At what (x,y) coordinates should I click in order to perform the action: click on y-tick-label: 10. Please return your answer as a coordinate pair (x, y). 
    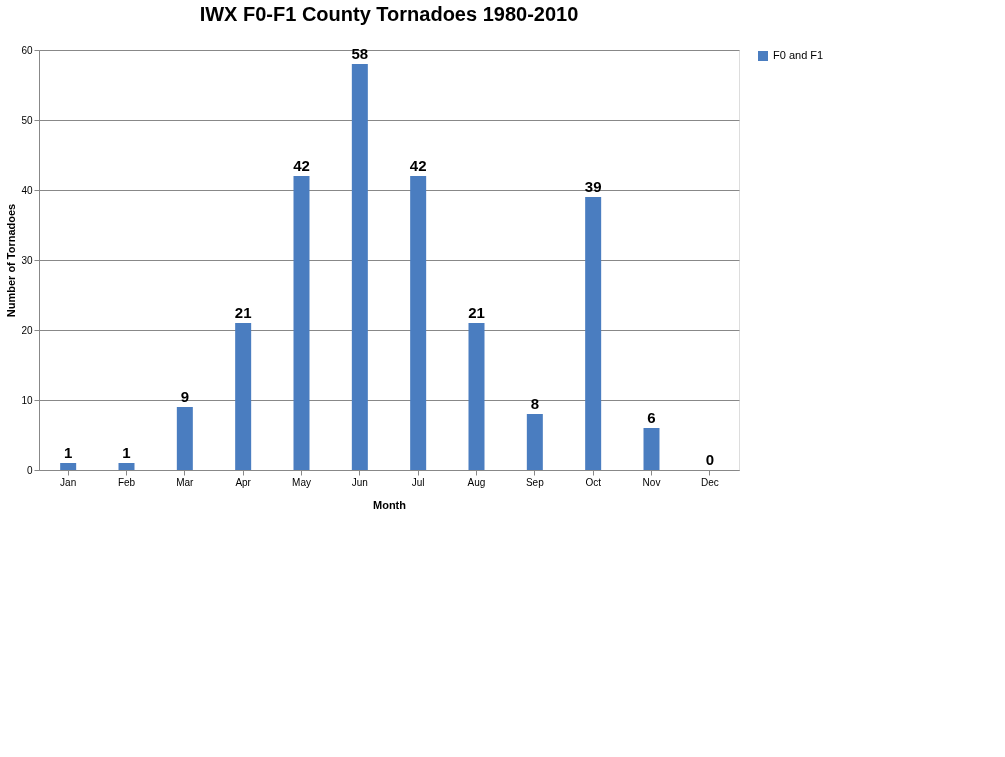
    Looking at the image, I should click on (27, 400).